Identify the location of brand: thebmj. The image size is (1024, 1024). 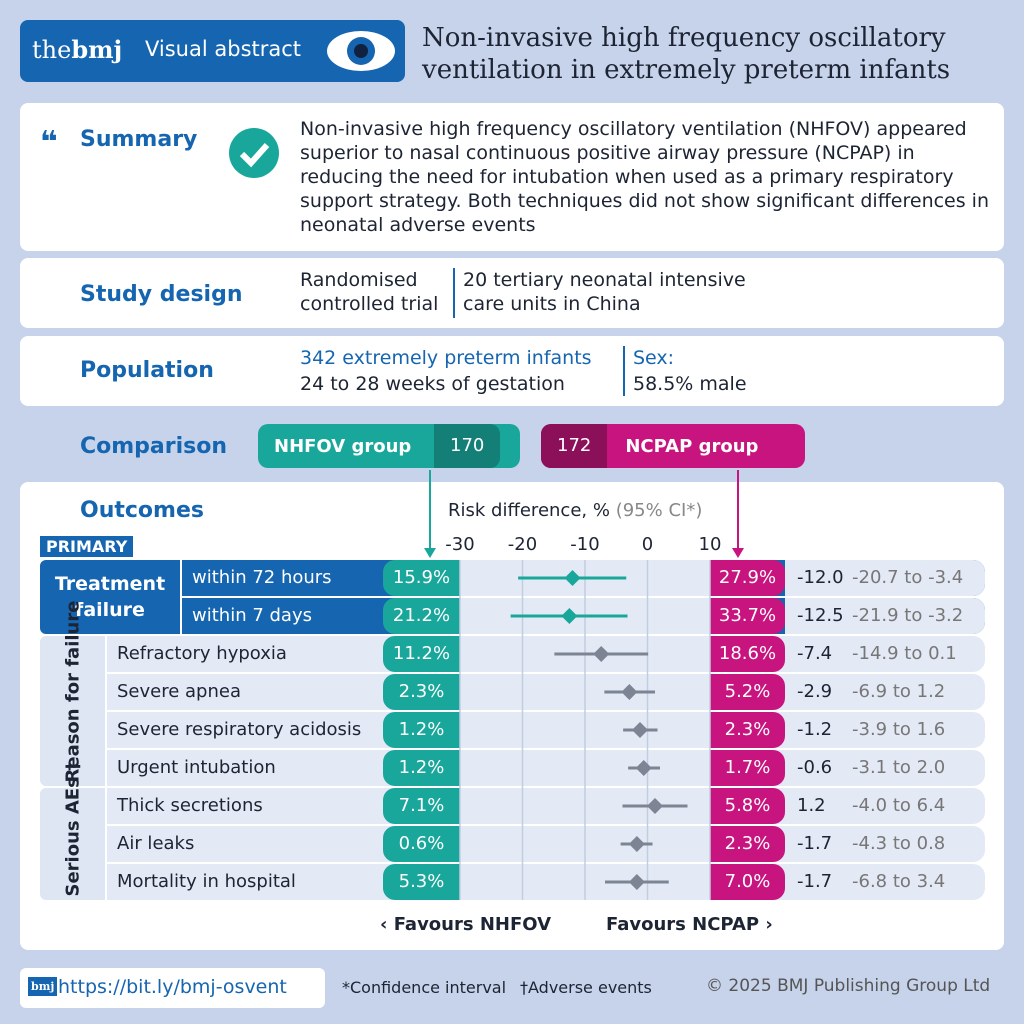
(77, 49).